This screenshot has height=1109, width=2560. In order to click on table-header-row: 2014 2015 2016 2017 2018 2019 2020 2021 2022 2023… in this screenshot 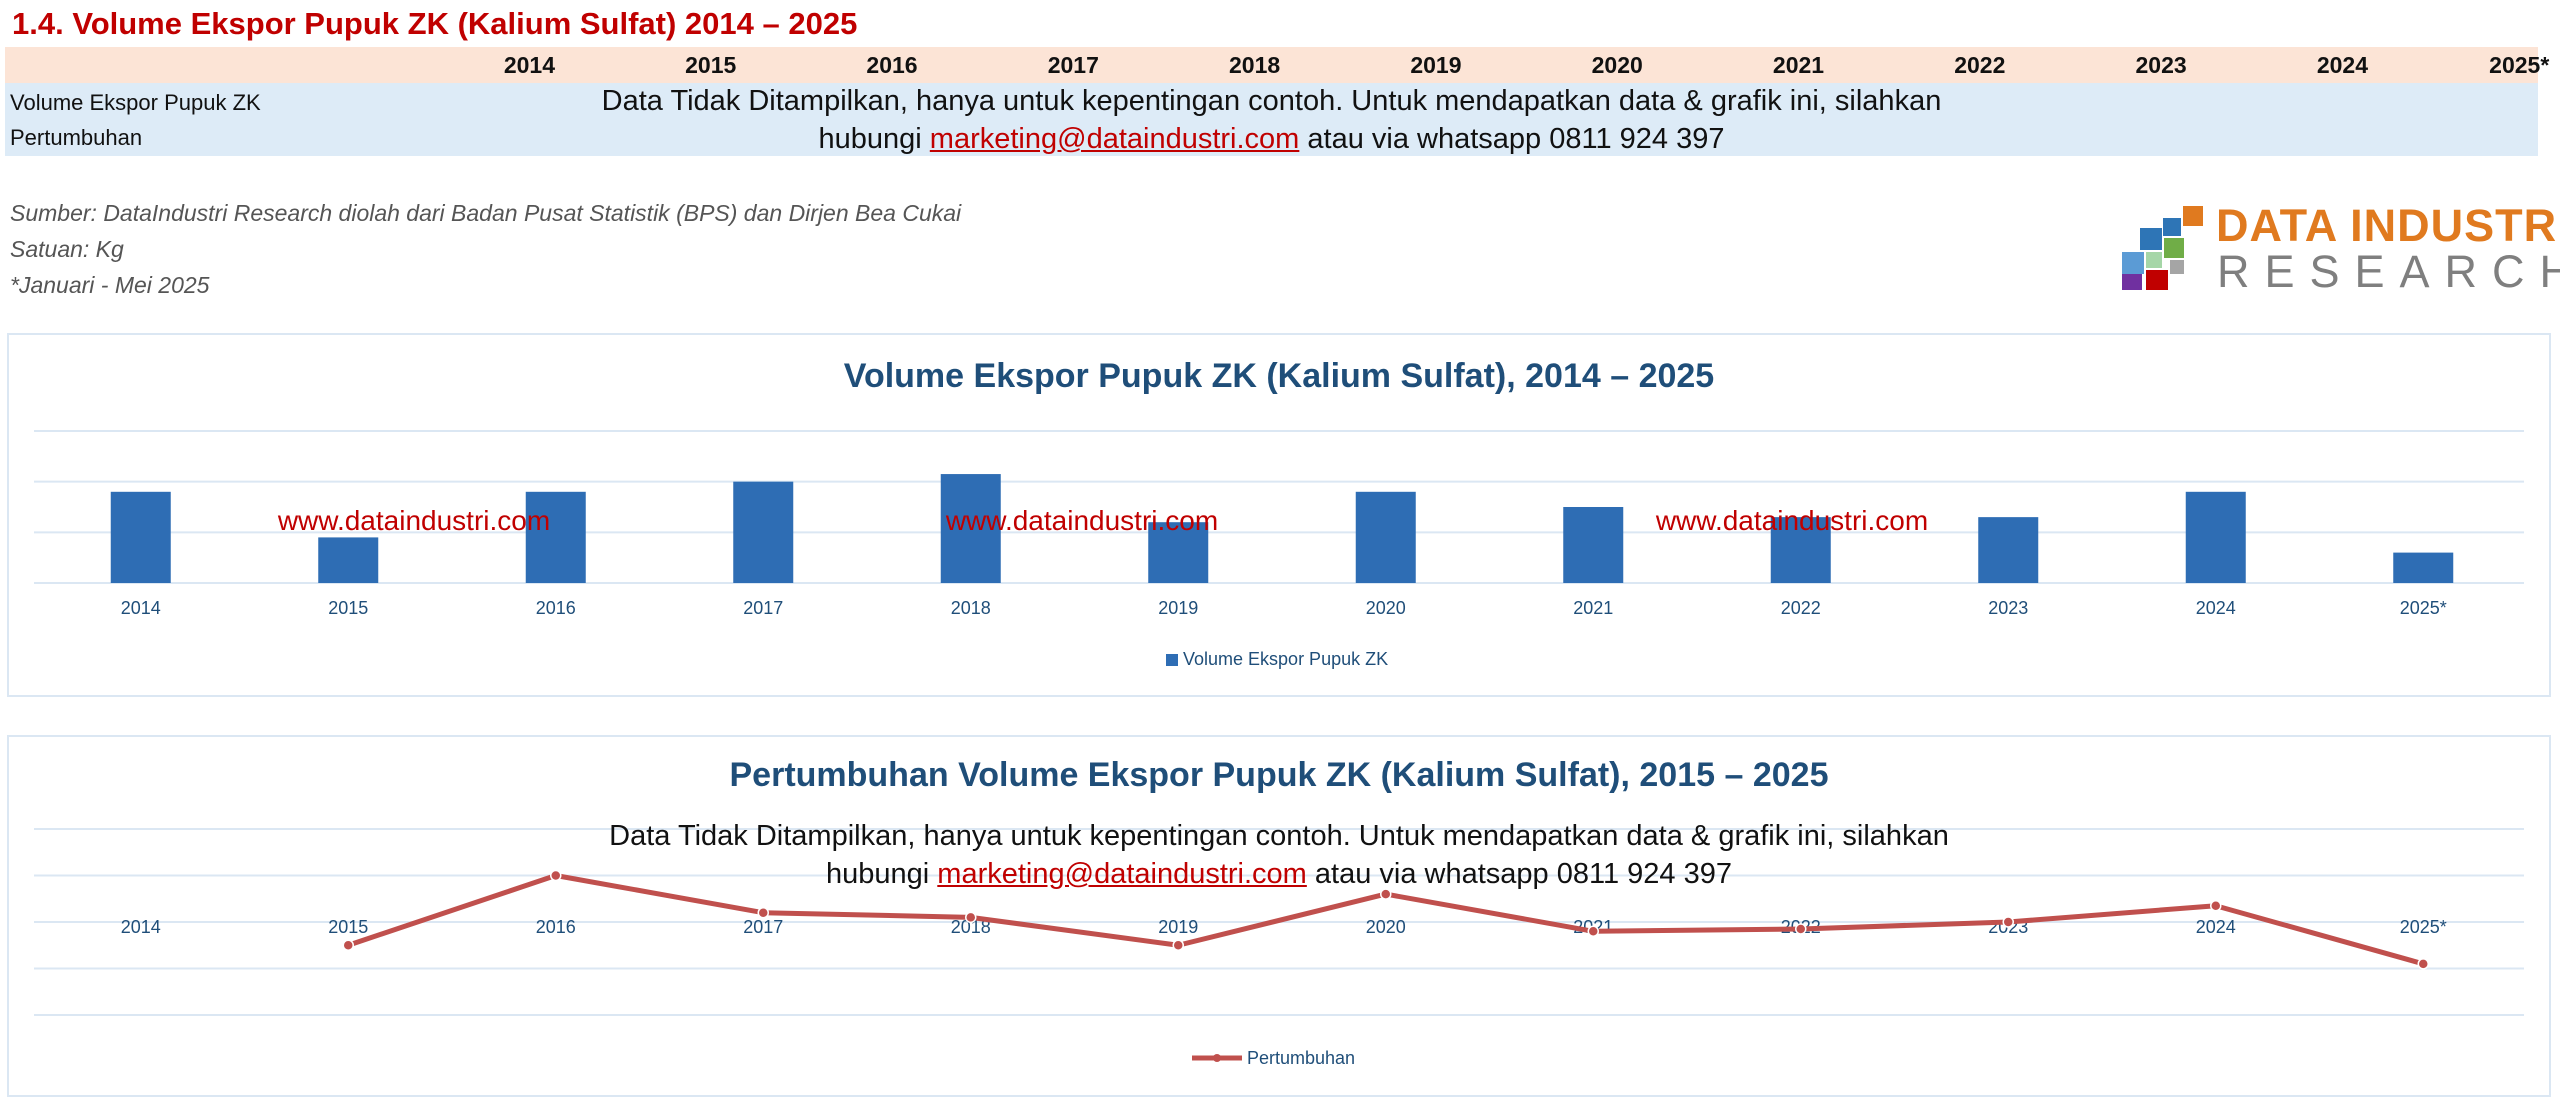, I will do `click(1277, 65)`.